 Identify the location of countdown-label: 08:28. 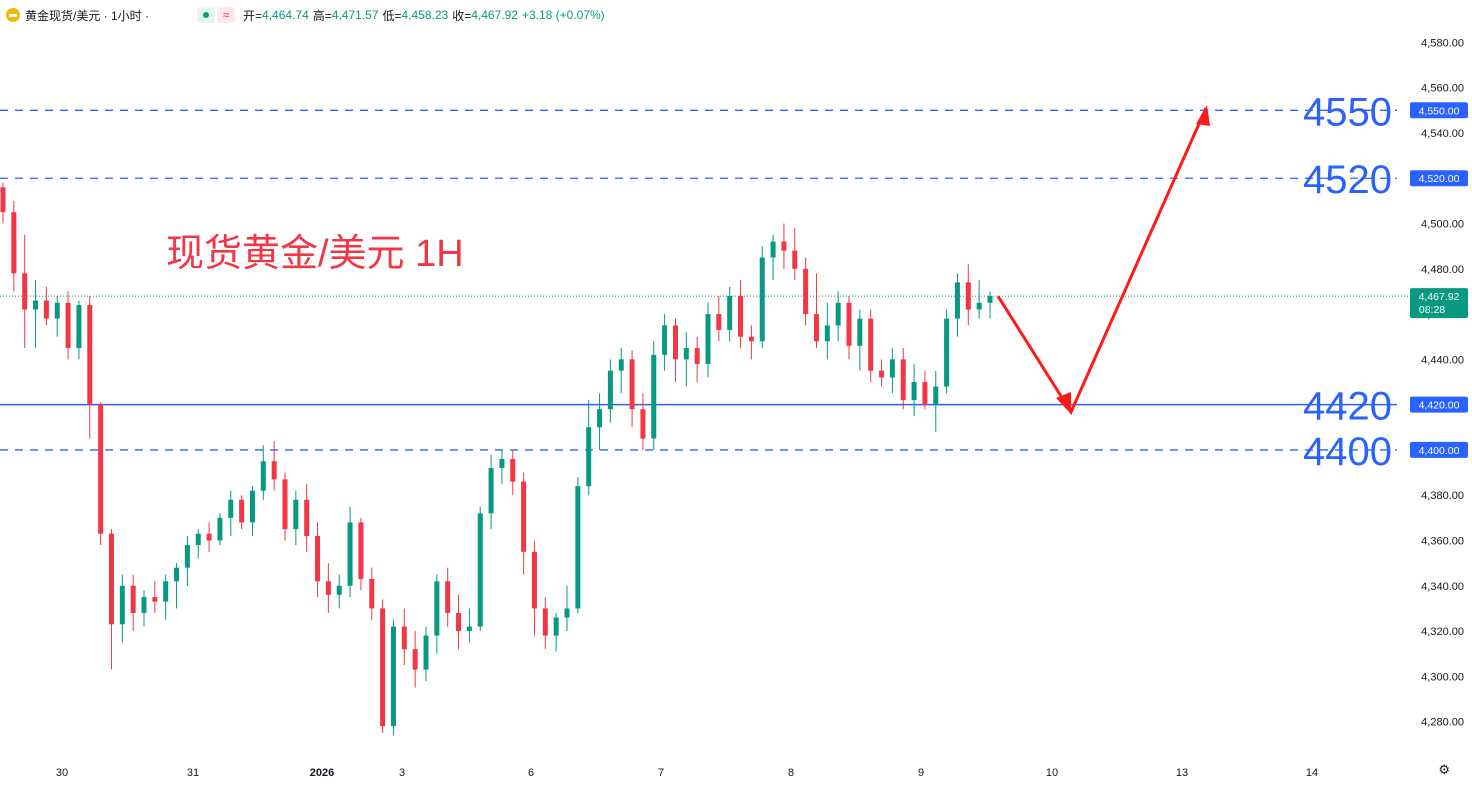
(1432, 310).